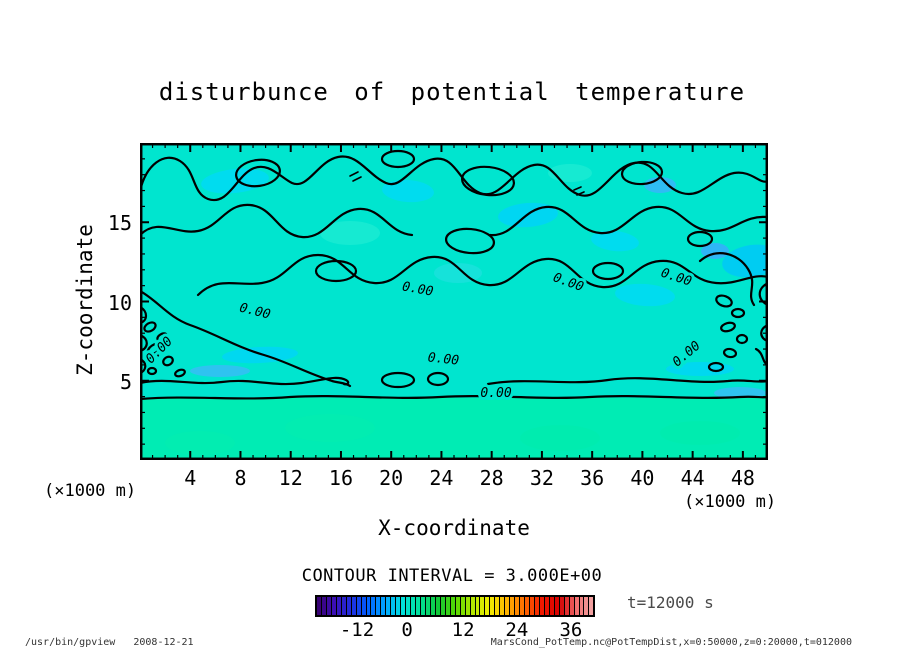 This screenshot has height=654, width=904. What do you see at coordinates (452, 576) in the screenshot?
I see `contour-interval-text: CONTOUR INTERVAL = 3.000E+00` at bounding box center [452, 576].